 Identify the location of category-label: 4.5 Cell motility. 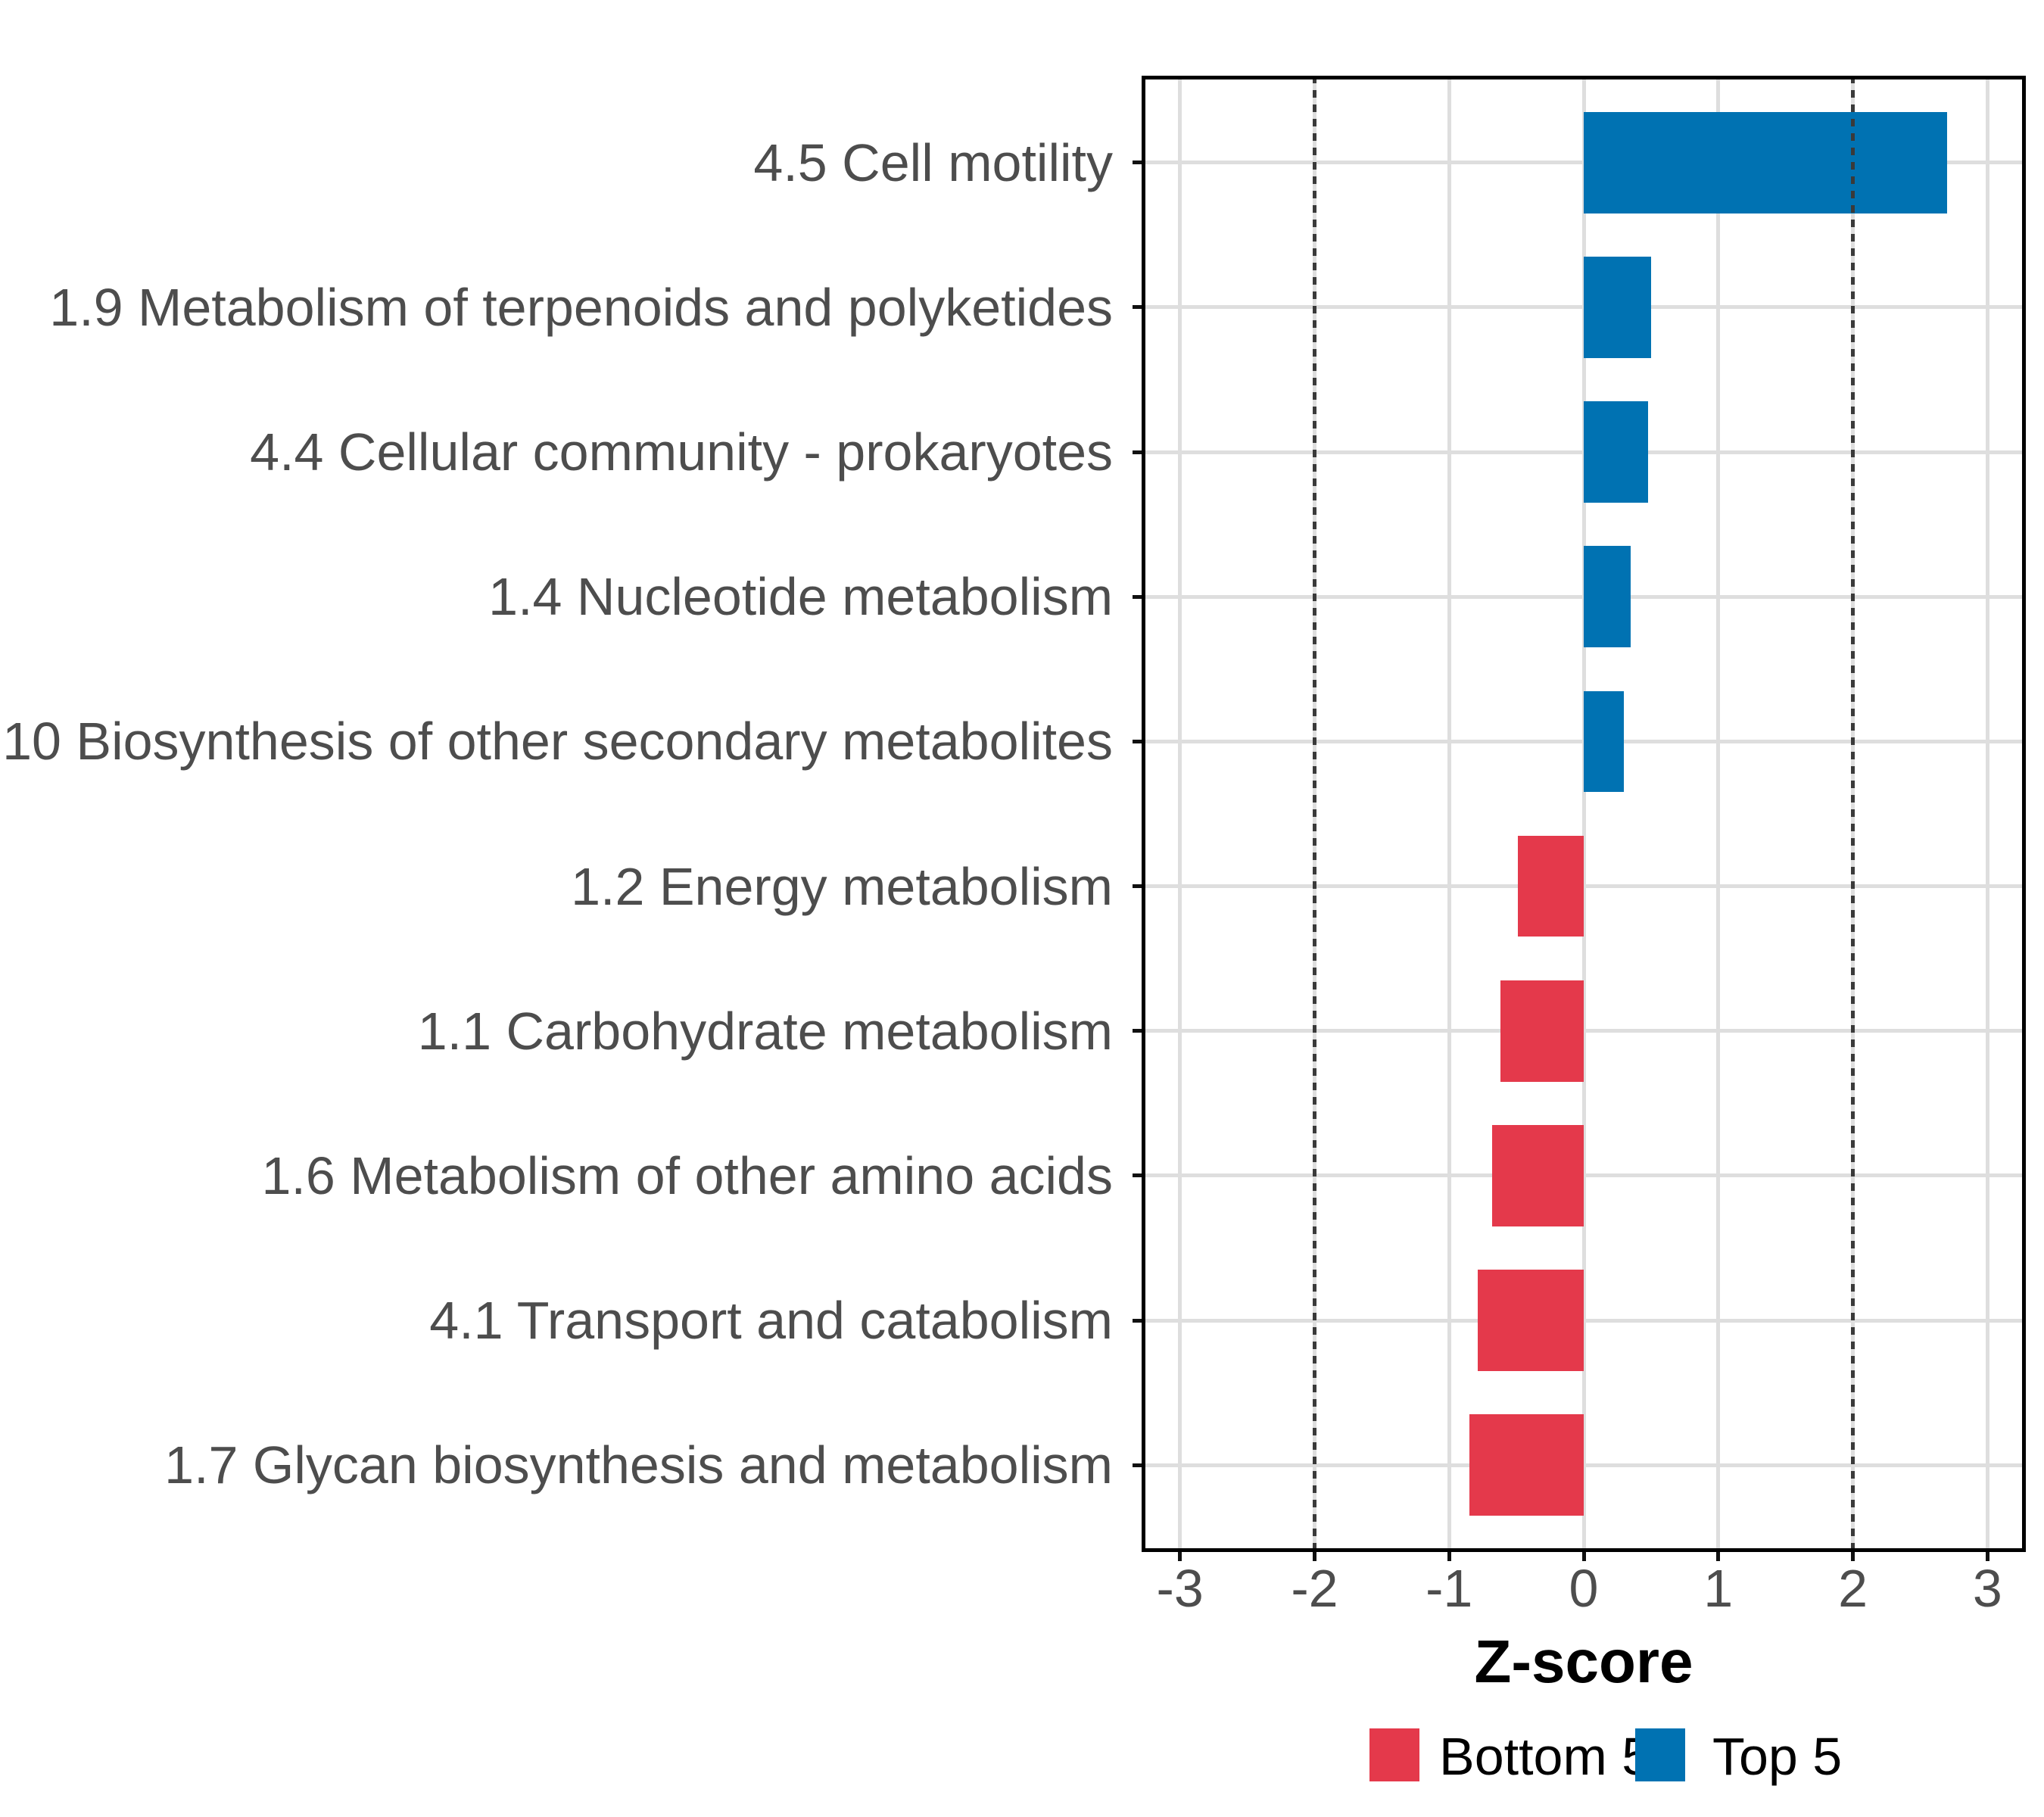
(933, 162).